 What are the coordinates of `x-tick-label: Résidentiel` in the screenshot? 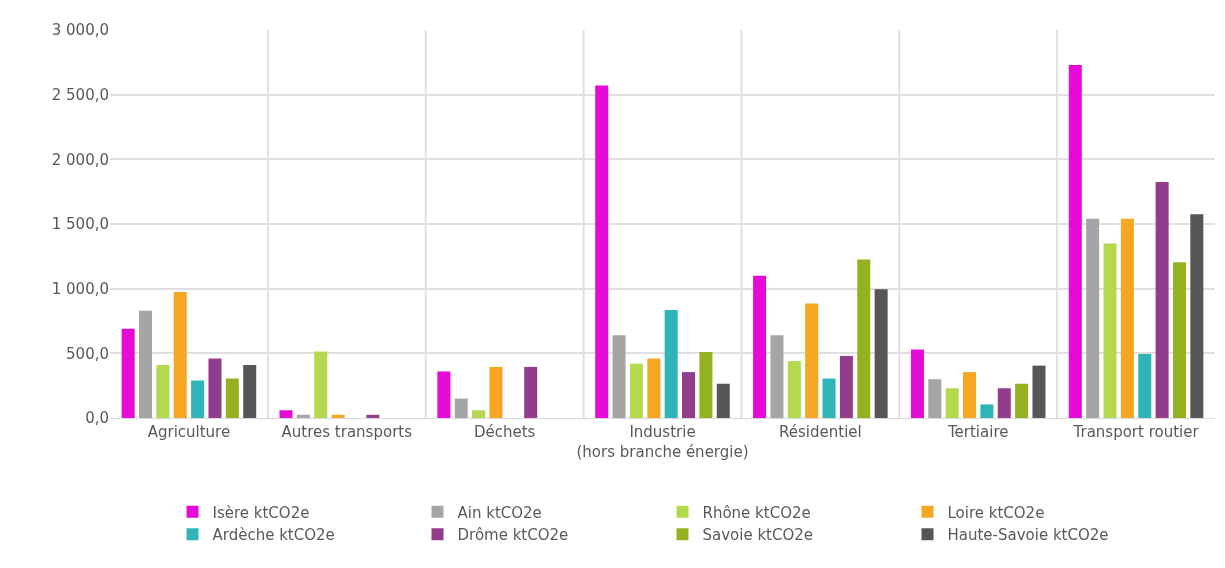 It's located at (820, 432).